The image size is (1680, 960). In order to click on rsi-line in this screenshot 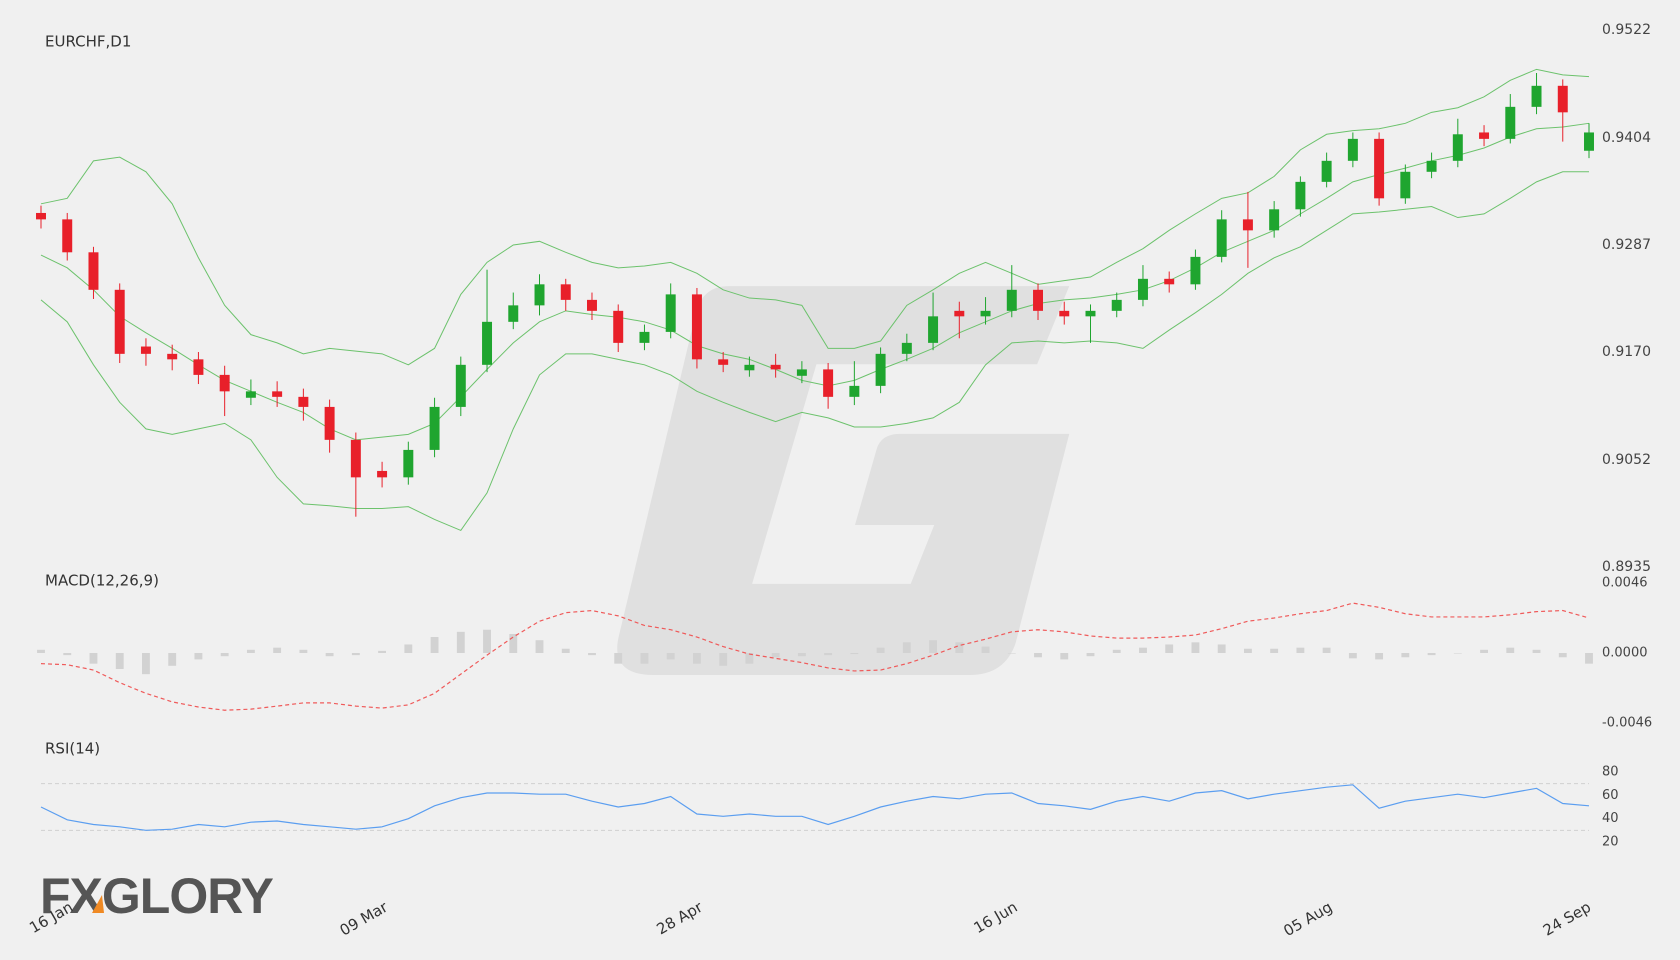, I will do `click(815, 807)`.